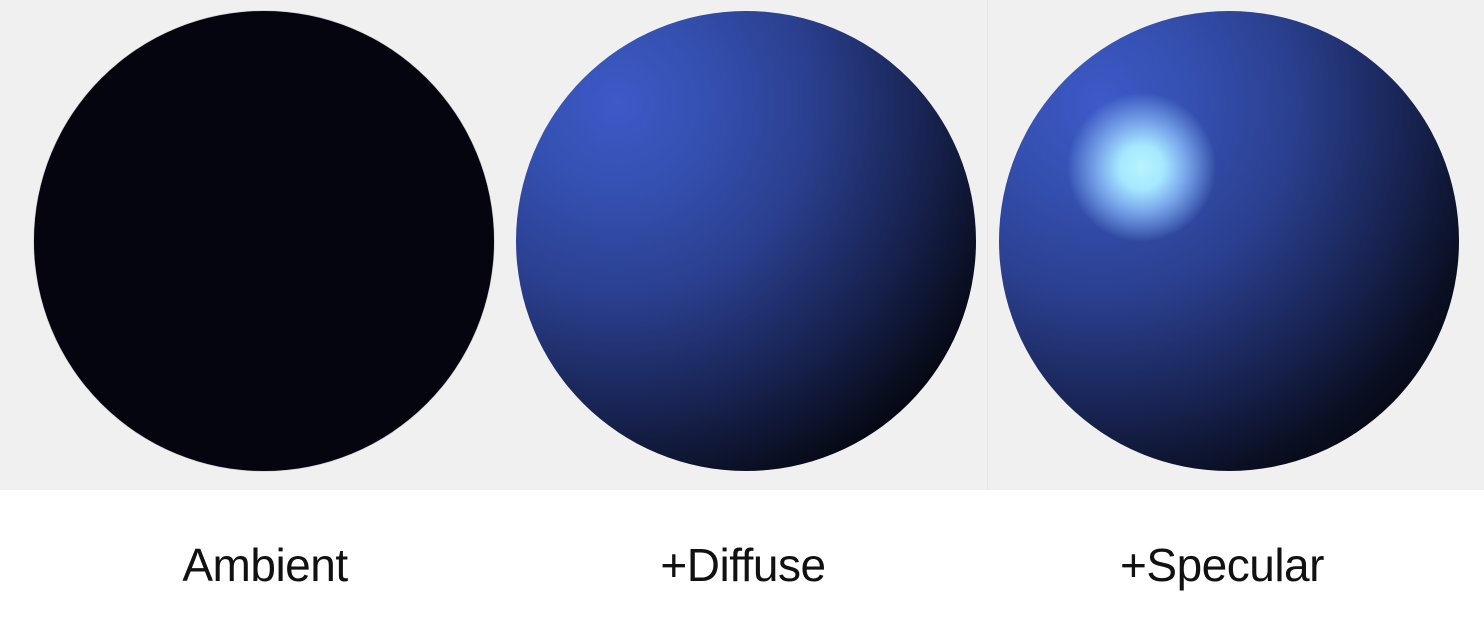 The height and width of the screenshot is (640, 1484). What do you see at coordinates (743, 565) in the screenshot?
I see `diffuse-label: +Diffuse` at bounding box center [743, 565].